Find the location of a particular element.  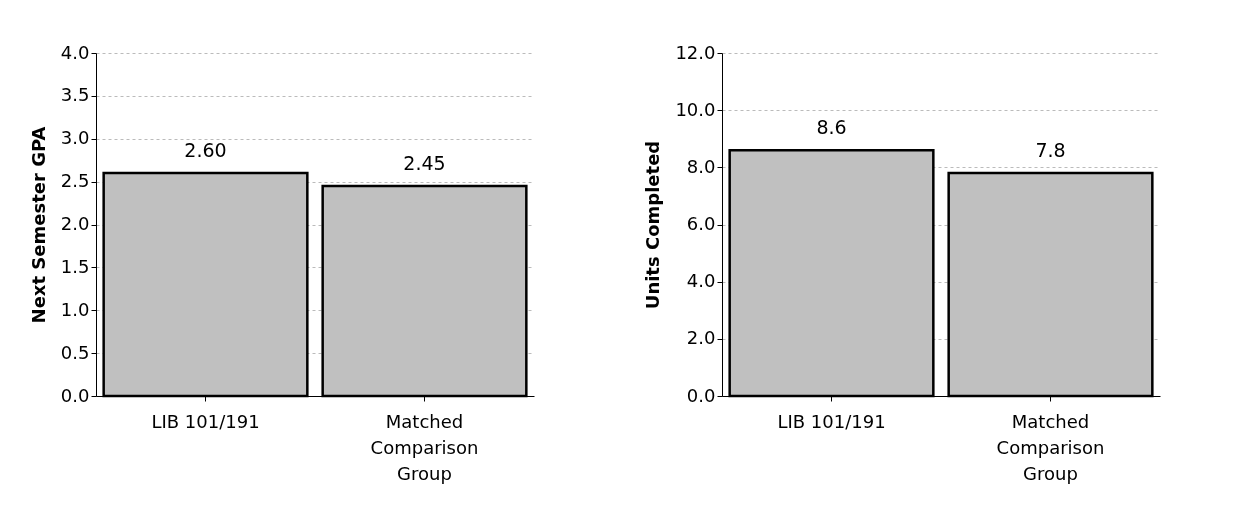

y-tick-label: 6.0 is located at coordinates (701, 223).